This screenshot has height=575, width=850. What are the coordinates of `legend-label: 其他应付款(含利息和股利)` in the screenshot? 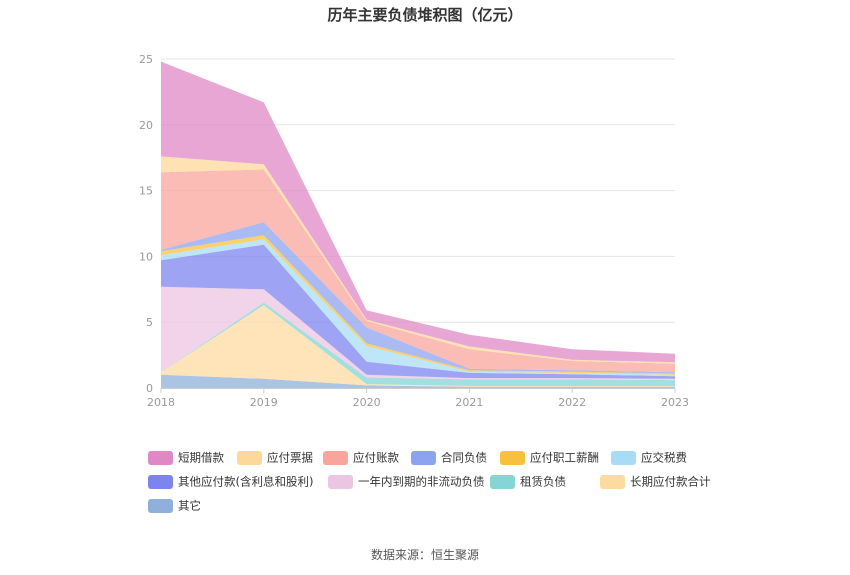 It's located at (246, 481).